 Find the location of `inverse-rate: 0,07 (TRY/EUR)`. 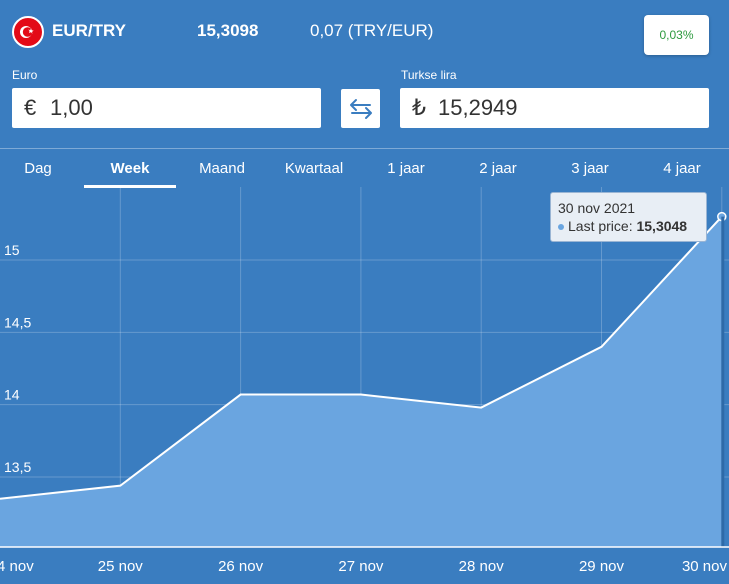

inverse-rate: 0,07 (TRY/EUR) is located at coordinates (372, 30).